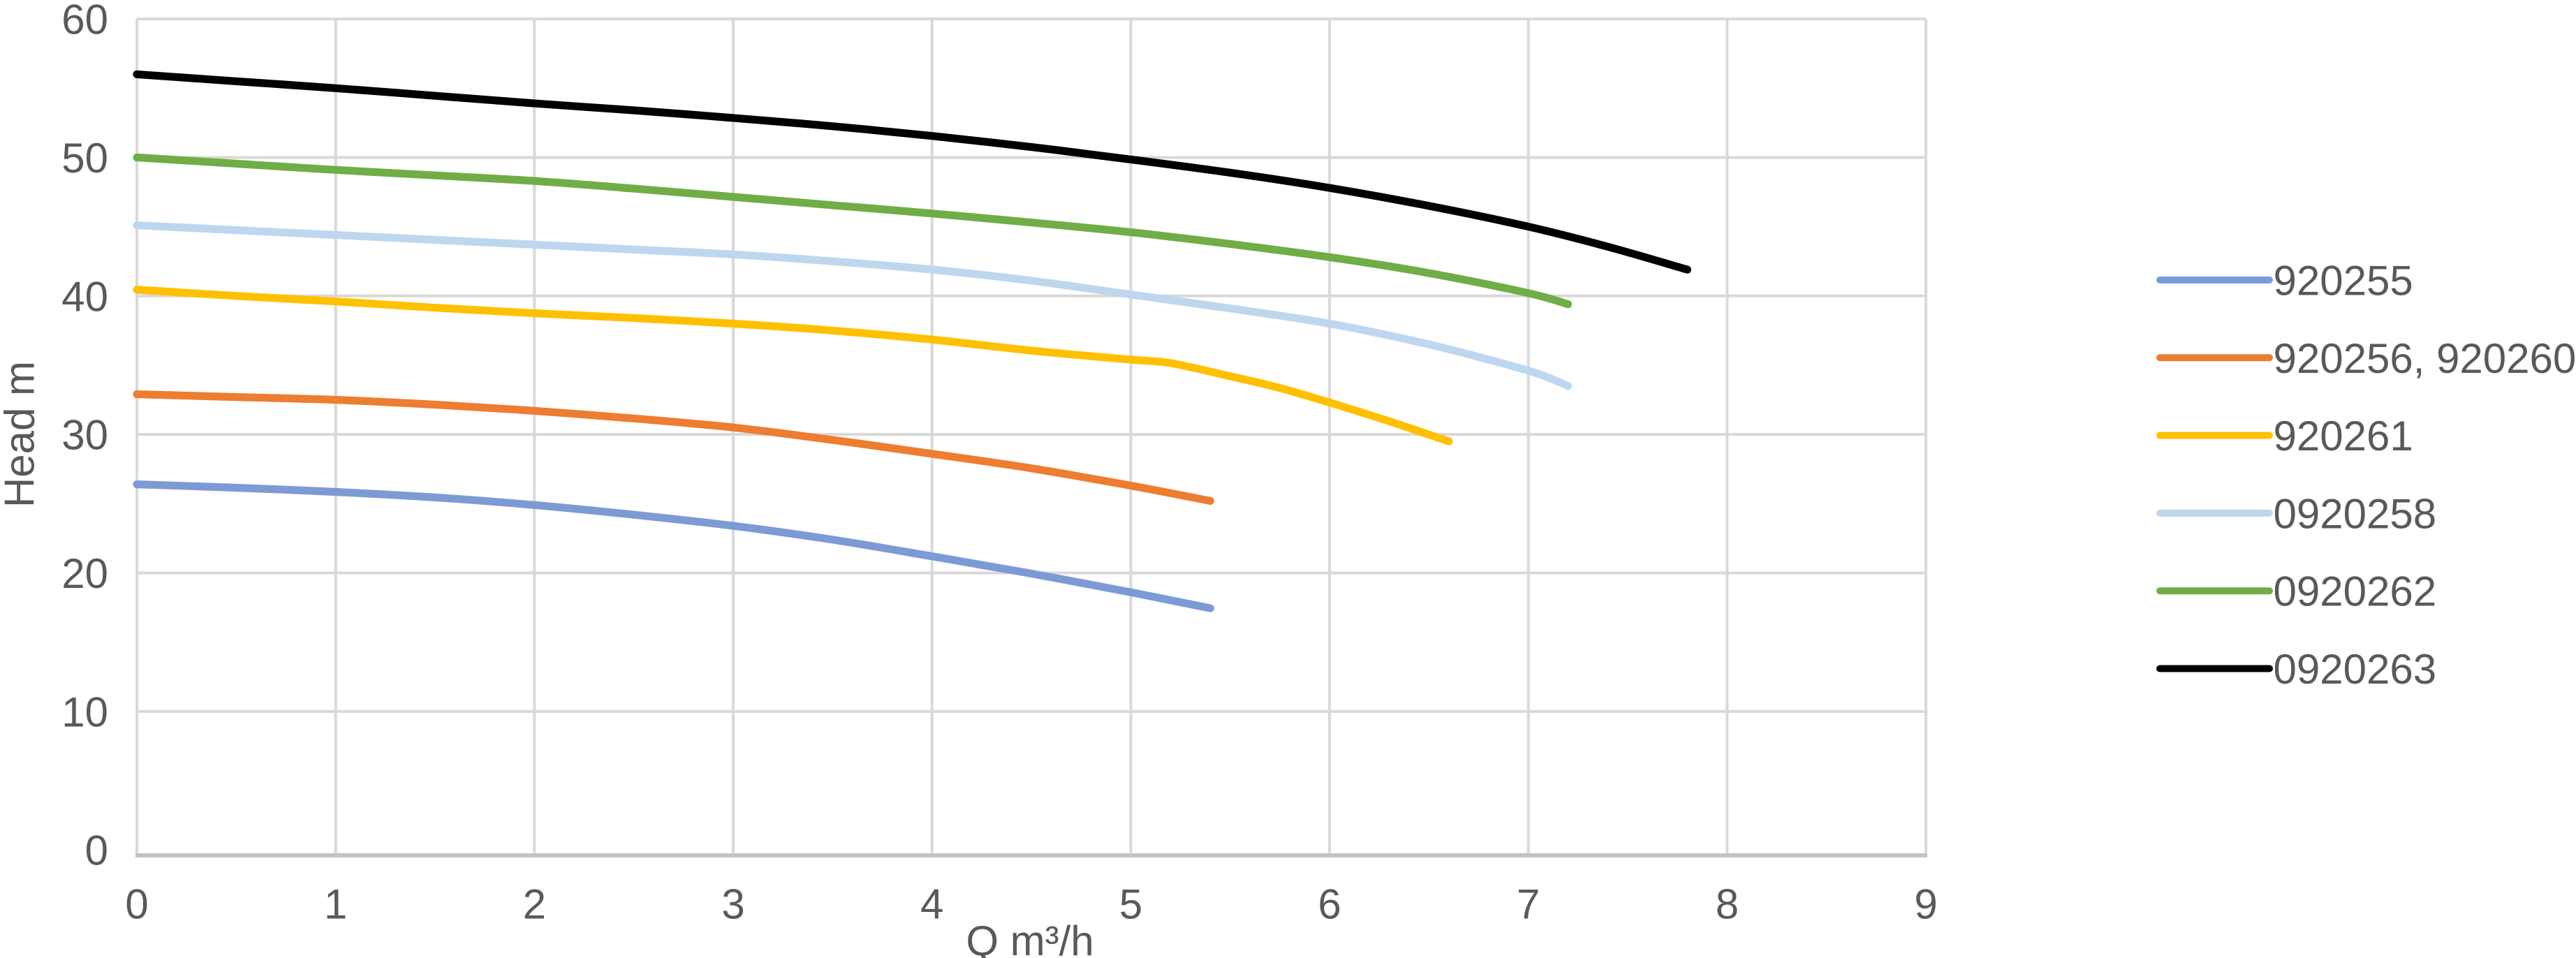 Image resolution: width=2576 pixels, height=958 pixels. What do you see at coordinates (2425, 359) in the screenshot?
I see `svg-text: 920256, 920260` at bounding box center [2425, 359].